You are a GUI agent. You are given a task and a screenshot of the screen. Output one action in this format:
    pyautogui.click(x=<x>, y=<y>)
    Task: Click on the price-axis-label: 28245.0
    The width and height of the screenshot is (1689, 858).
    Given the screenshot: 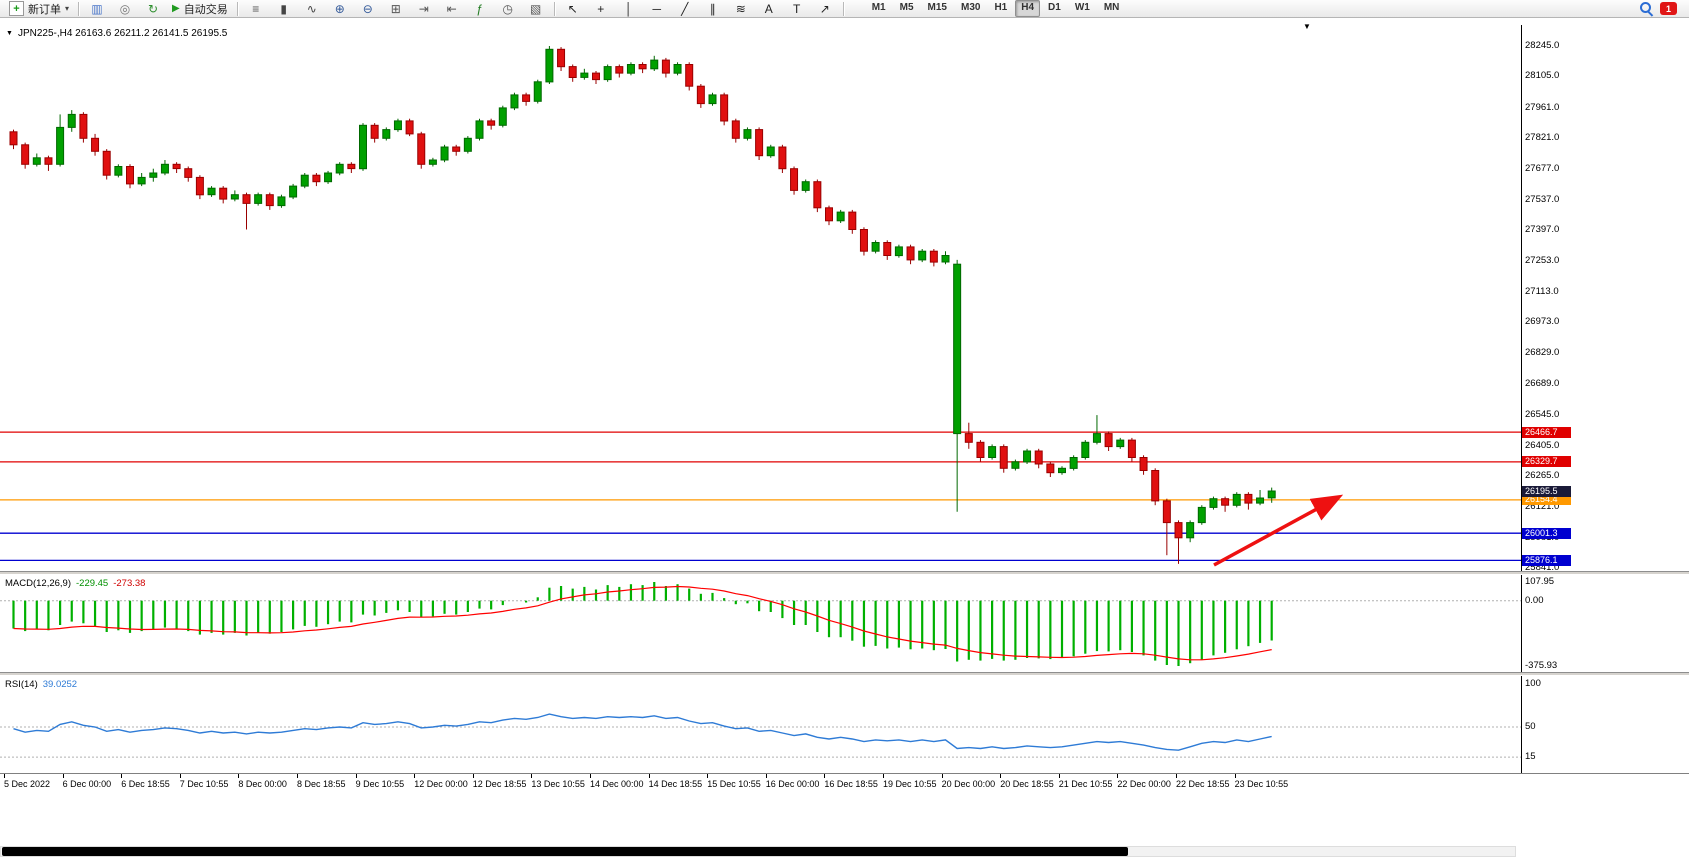 What is the action you would take?
    pyautogui.click(x=1542, y=45)
    